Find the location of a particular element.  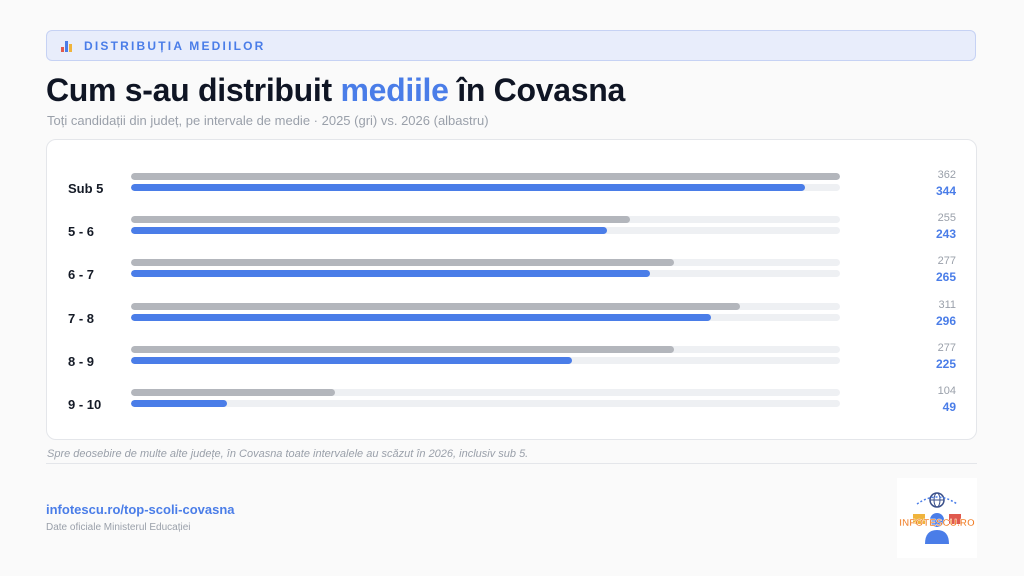

category-label: 9 - 10 is located at coordinates (85, 404).